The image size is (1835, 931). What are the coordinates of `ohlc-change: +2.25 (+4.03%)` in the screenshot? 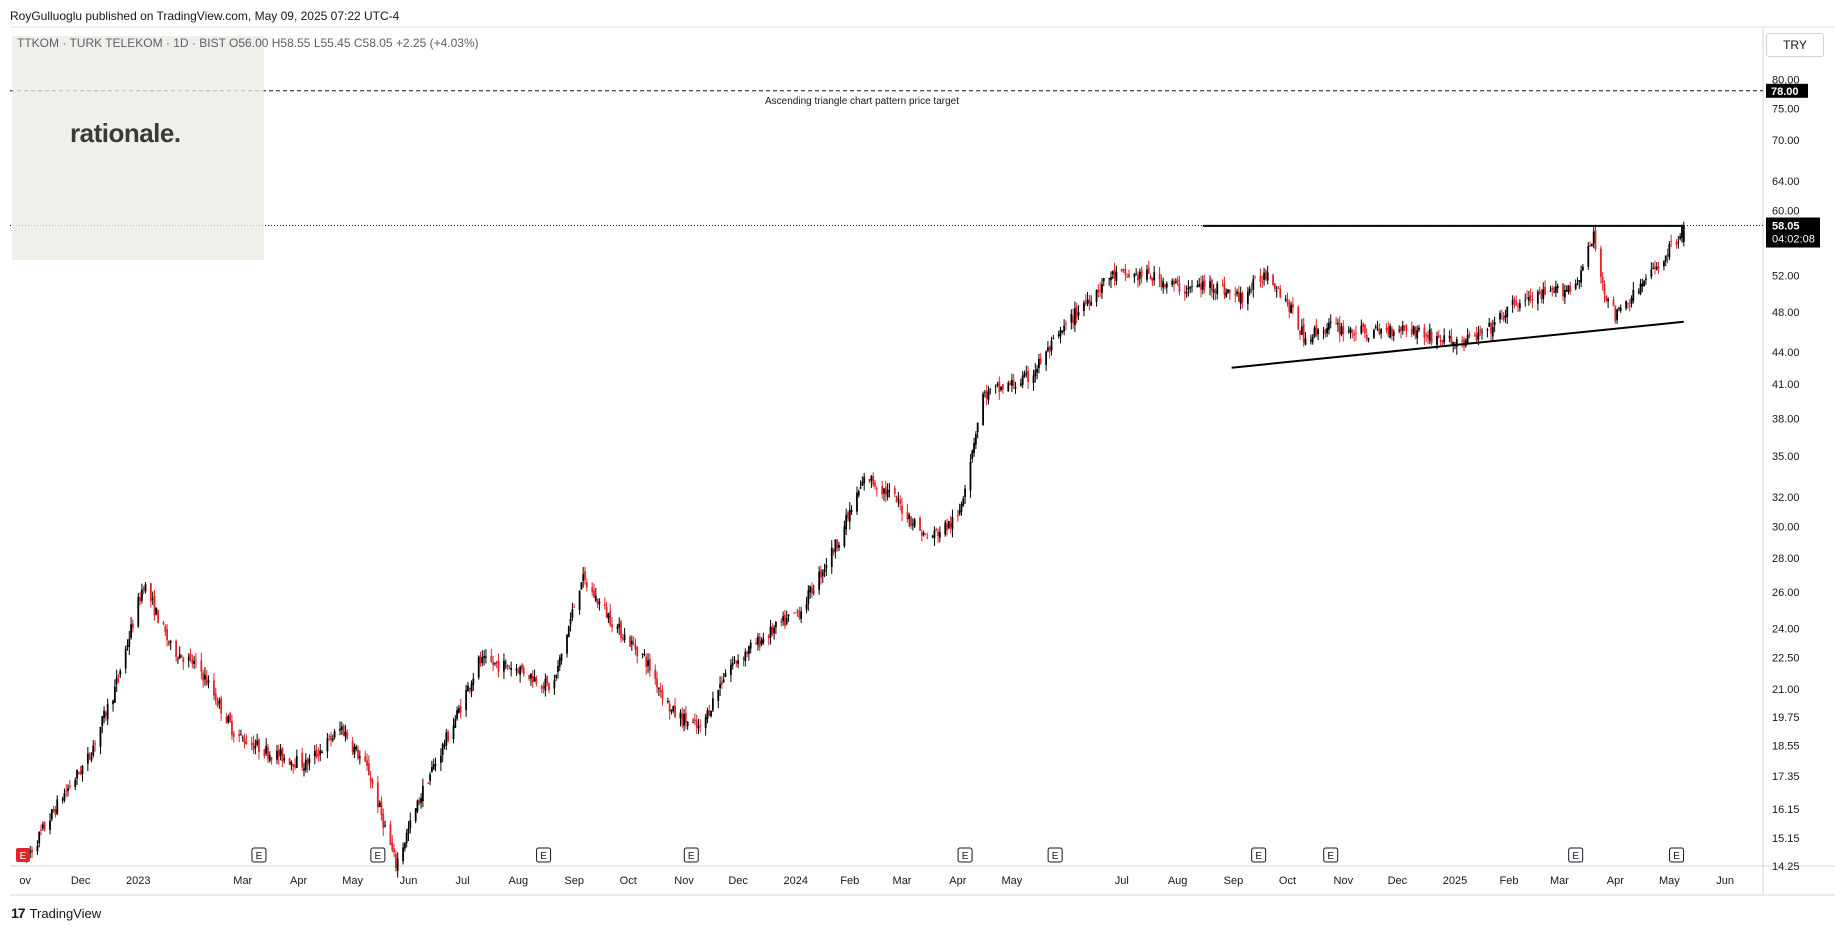 It's located at (437, 43).